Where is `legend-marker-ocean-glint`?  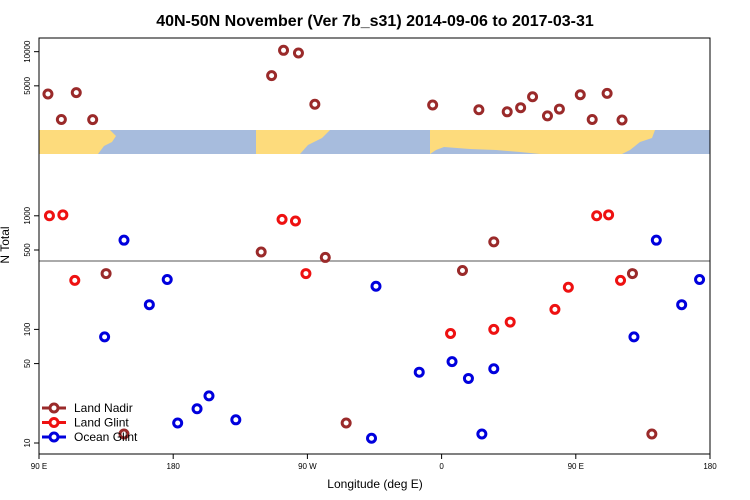 legend-marker-ocean-glint is located at coordinates (54, 437).